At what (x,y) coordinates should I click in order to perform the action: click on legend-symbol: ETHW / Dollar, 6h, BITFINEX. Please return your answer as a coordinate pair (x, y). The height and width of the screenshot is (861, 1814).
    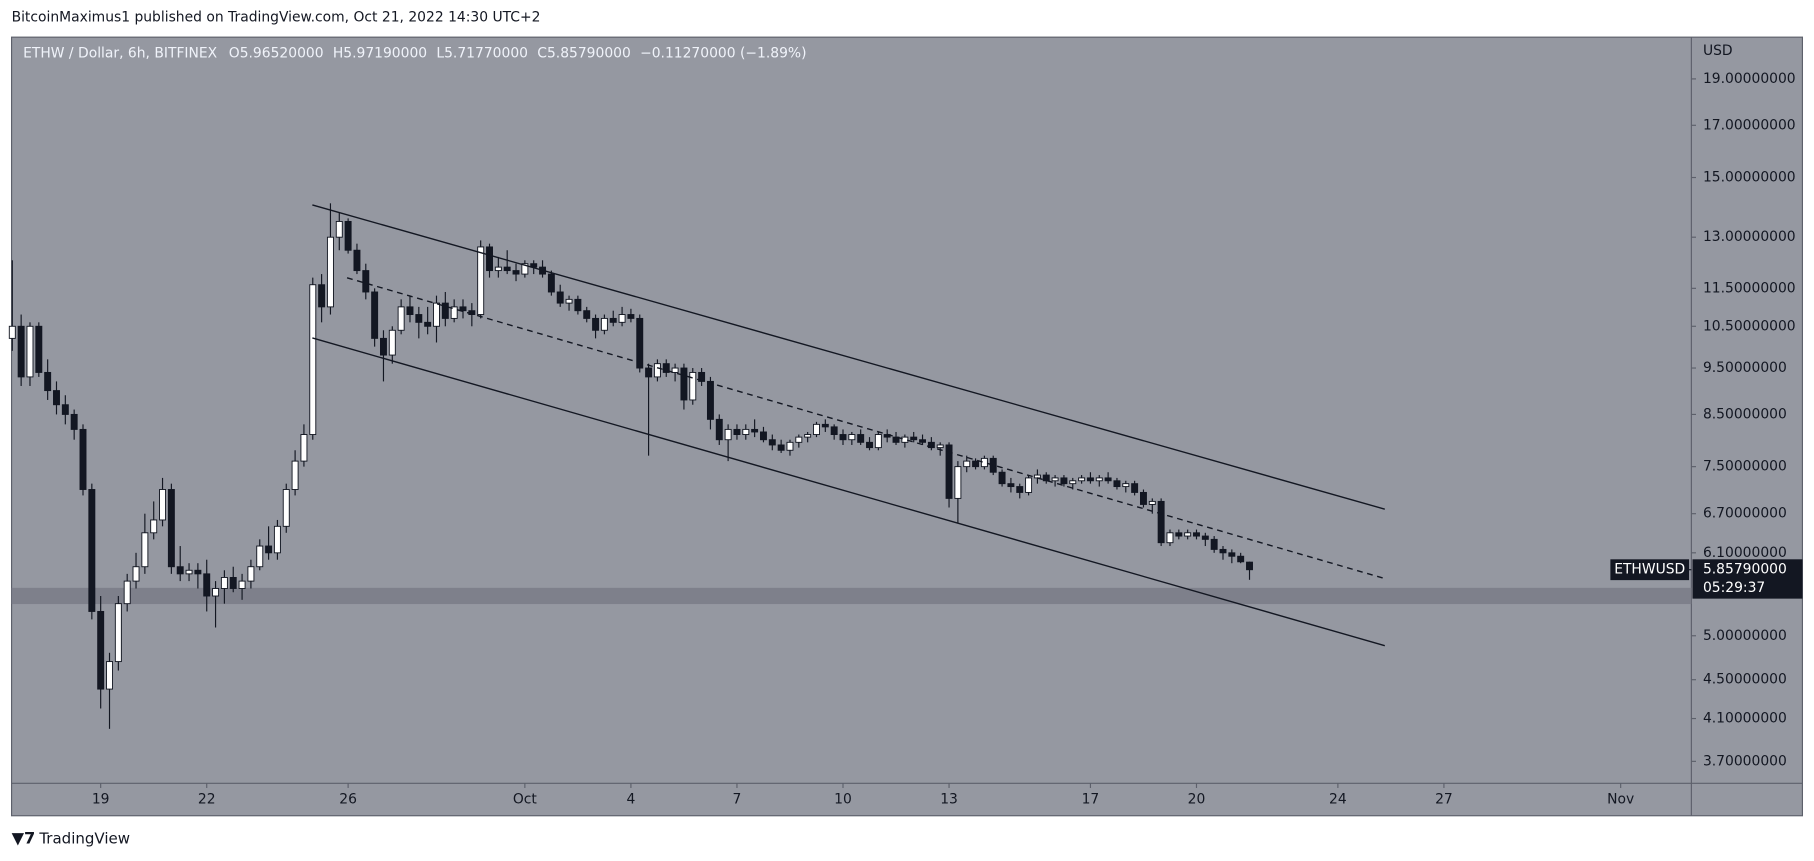
    Looking at the image, I should click on (120, 53).